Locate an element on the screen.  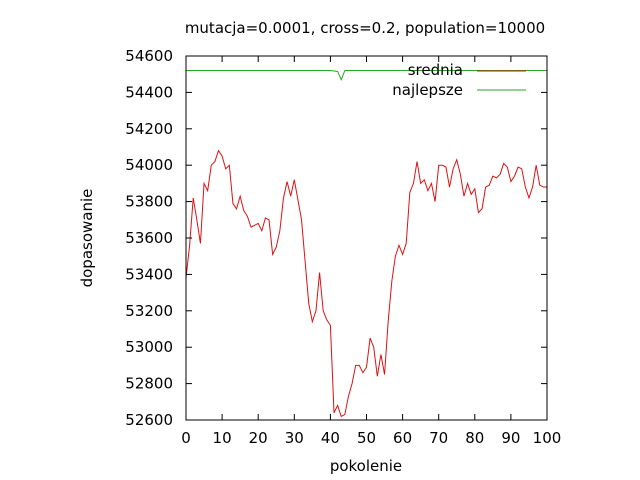
y-tick-label: 53800 is located at coordinates (149, 202).